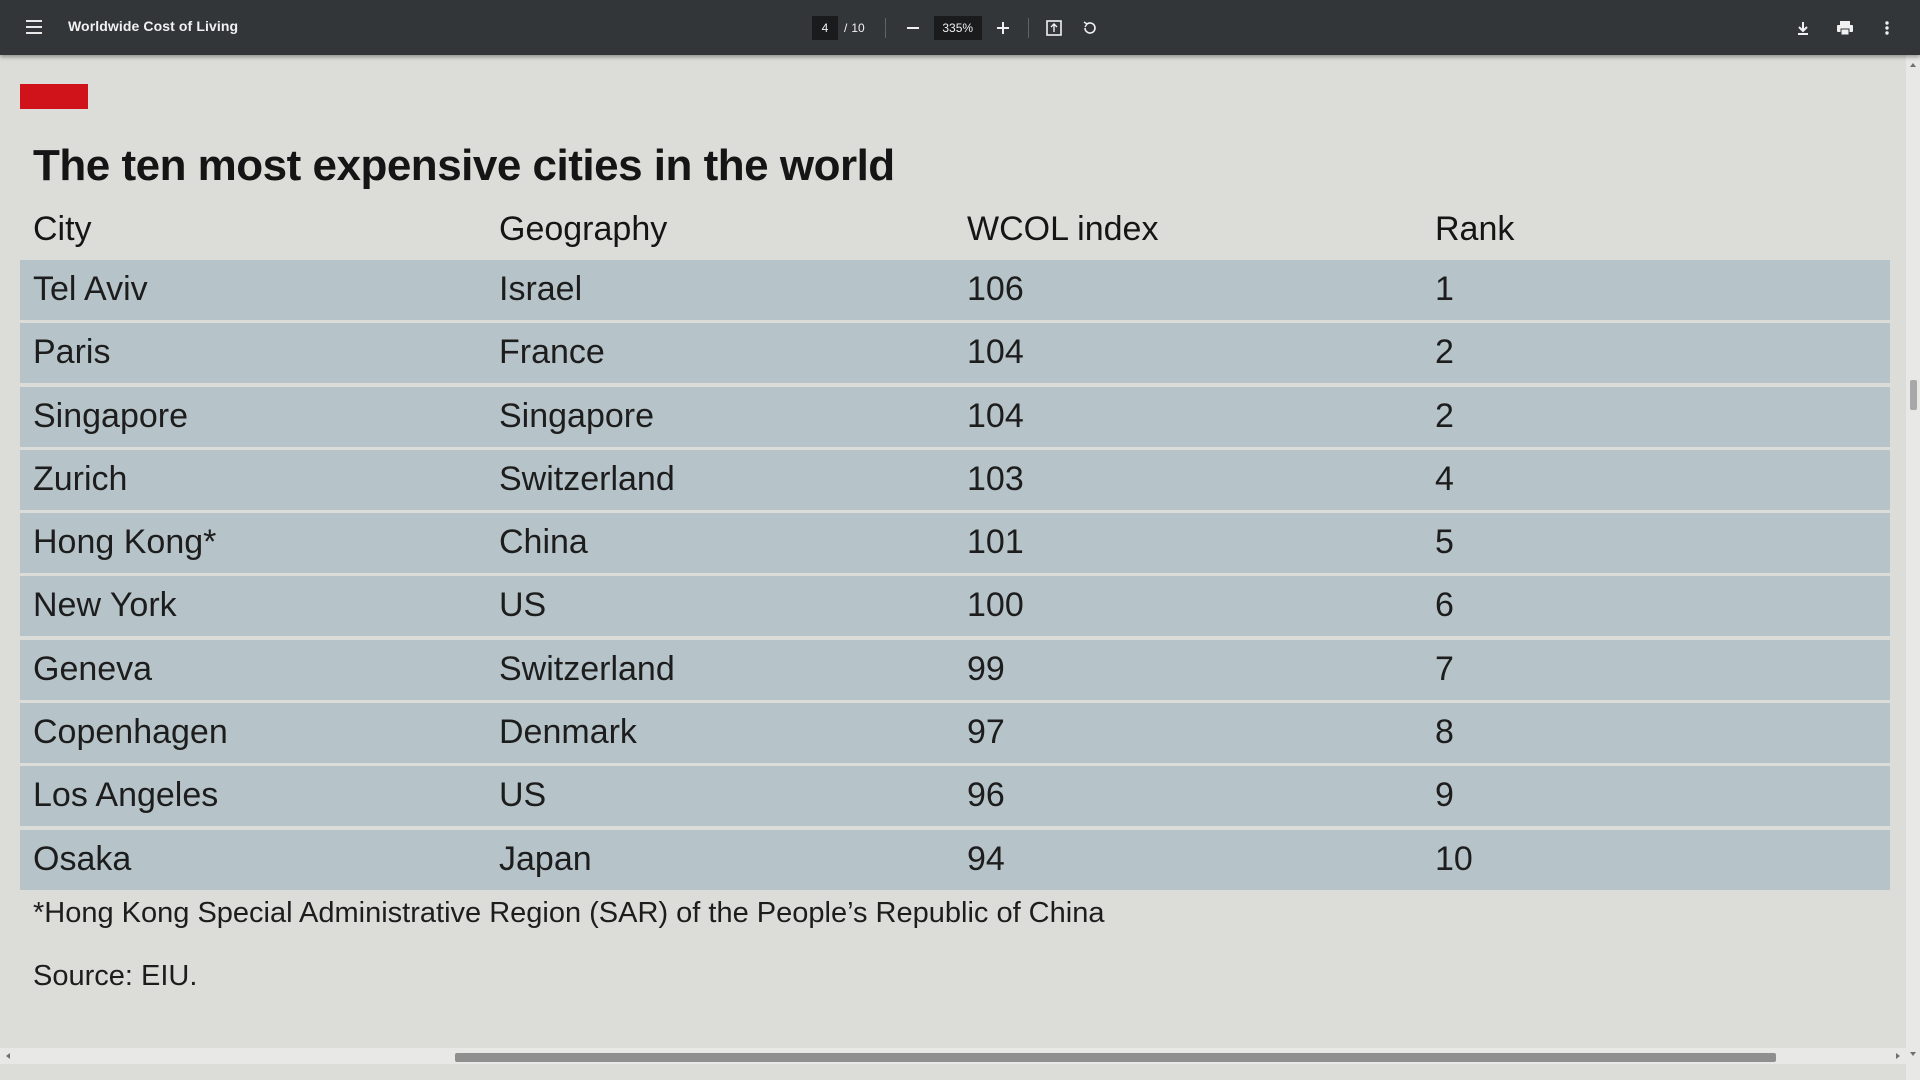  I want to click on geography-cell: Denmark, so click(568, 732).